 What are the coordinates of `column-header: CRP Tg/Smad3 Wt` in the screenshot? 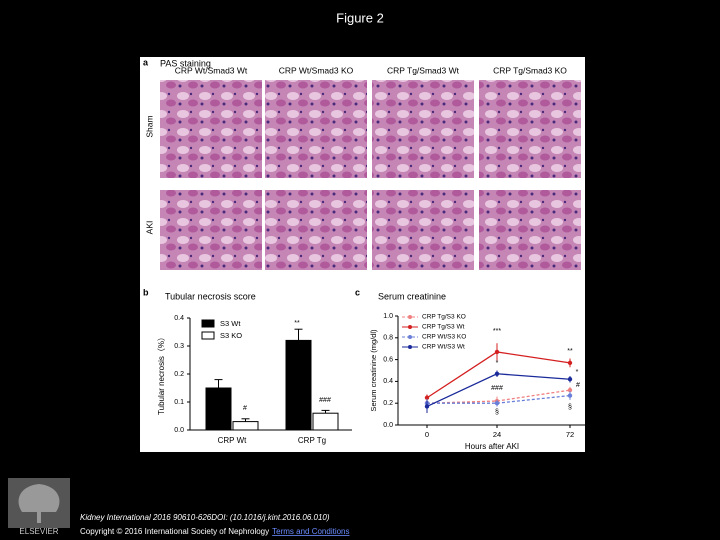 It's located at (423, 70).